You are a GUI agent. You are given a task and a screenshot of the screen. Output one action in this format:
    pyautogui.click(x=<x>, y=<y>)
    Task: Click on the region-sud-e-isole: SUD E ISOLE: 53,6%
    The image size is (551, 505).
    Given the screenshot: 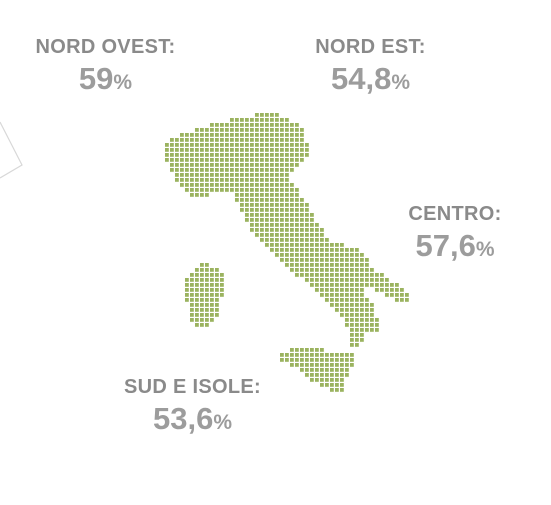 What is the action you would take?
    pyautogui.click(x=192, y=406)
    